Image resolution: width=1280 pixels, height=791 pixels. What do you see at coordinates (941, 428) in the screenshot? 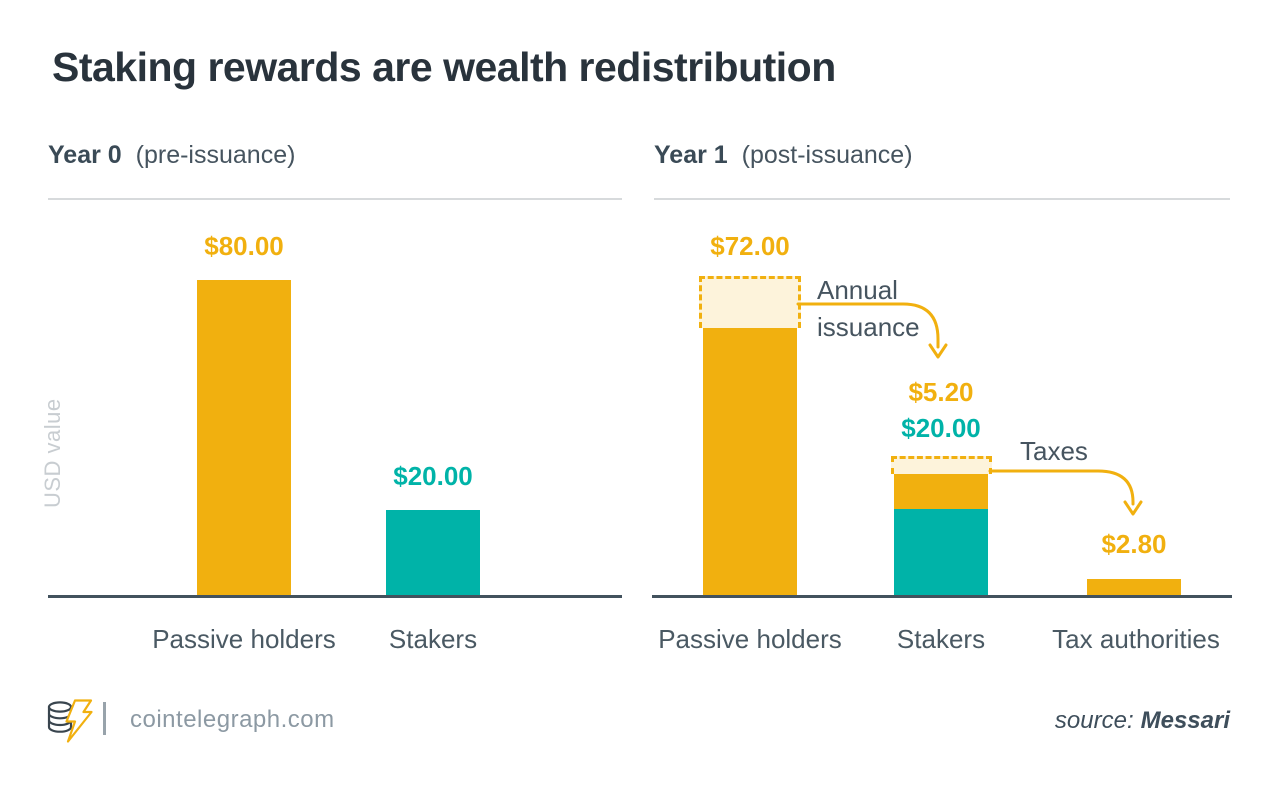
I see `value-label-year1-stakers-principal: $20.00` at bounding box center [941, 428].